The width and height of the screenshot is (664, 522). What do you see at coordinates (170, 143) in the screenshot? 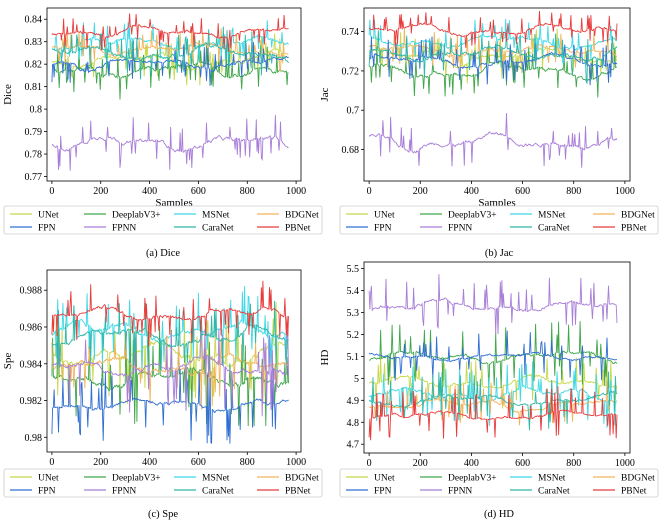
I see `dice-line-fpnn` at bounding box center [170, 143].